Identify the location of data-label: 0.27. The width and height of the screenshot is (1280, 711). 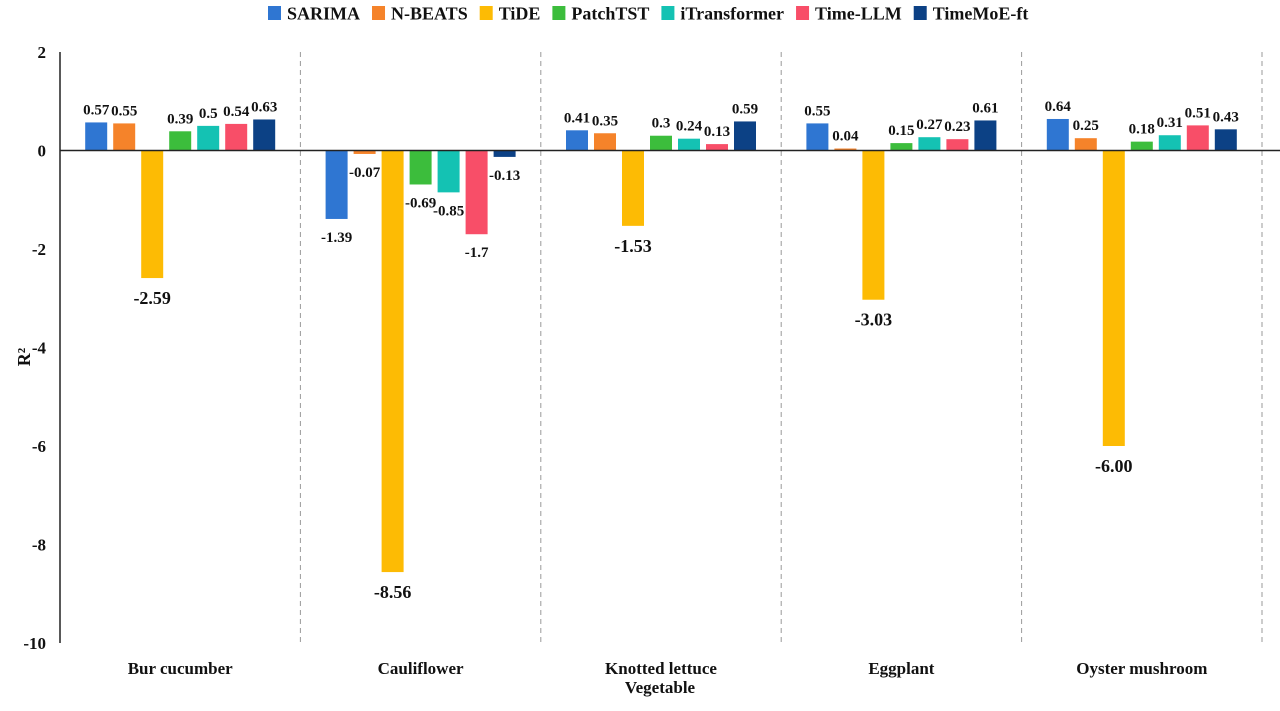
(929, 125).